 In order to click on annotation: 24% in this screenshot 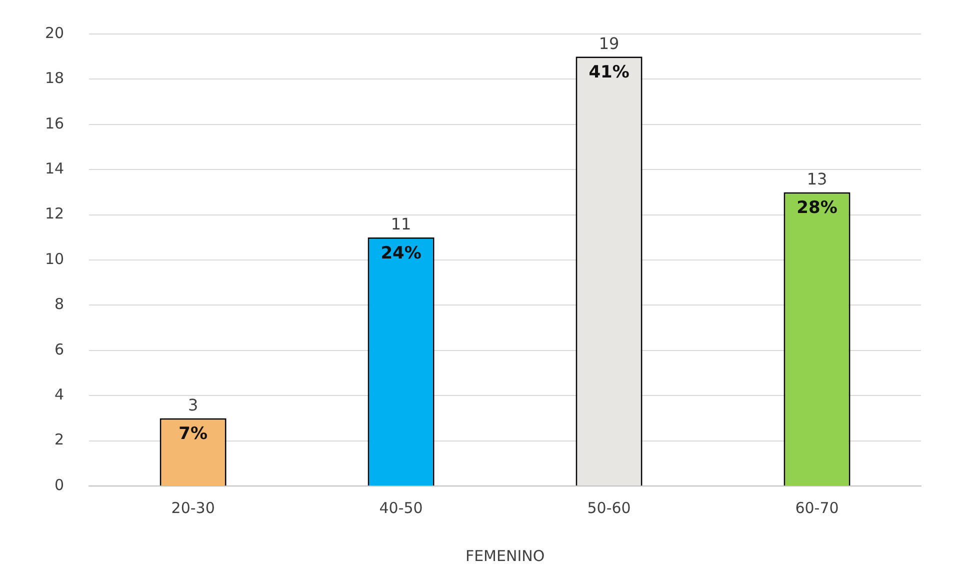, I will do `click(401, 253)`.